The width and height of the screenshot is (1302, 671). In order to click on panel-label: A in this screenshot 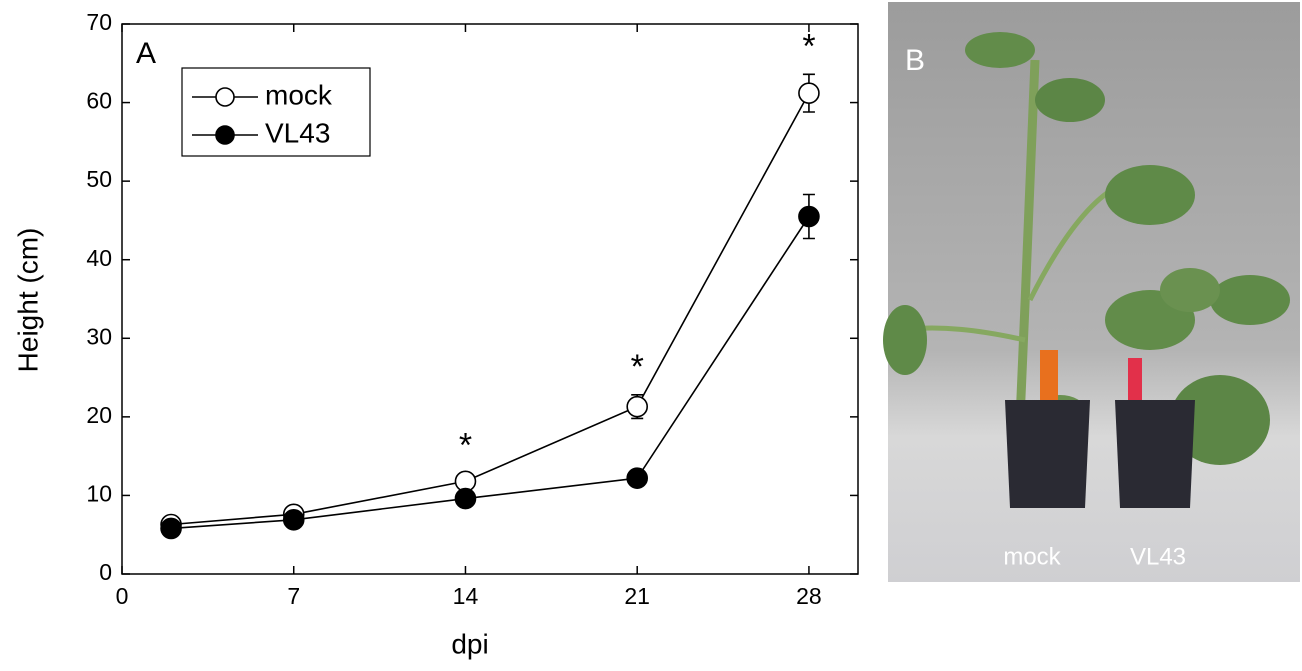, I will do `click(146, 53)`.